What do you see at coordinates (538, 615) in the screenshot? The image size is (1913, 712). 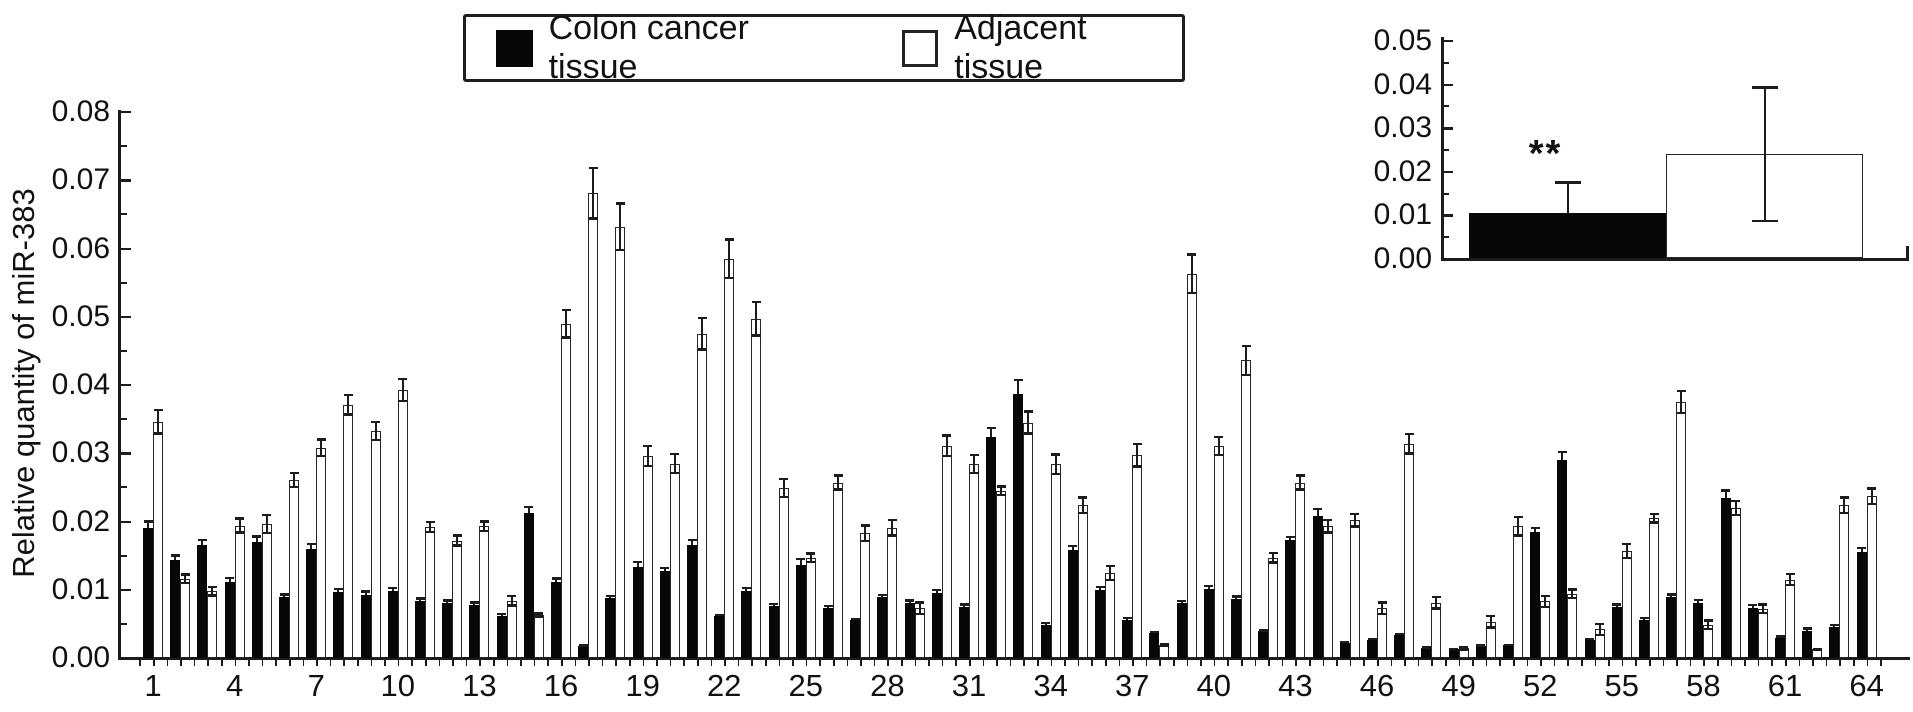 I see `errorbar-adjacent-sample-15-stem` at bounding box center [538, 615].